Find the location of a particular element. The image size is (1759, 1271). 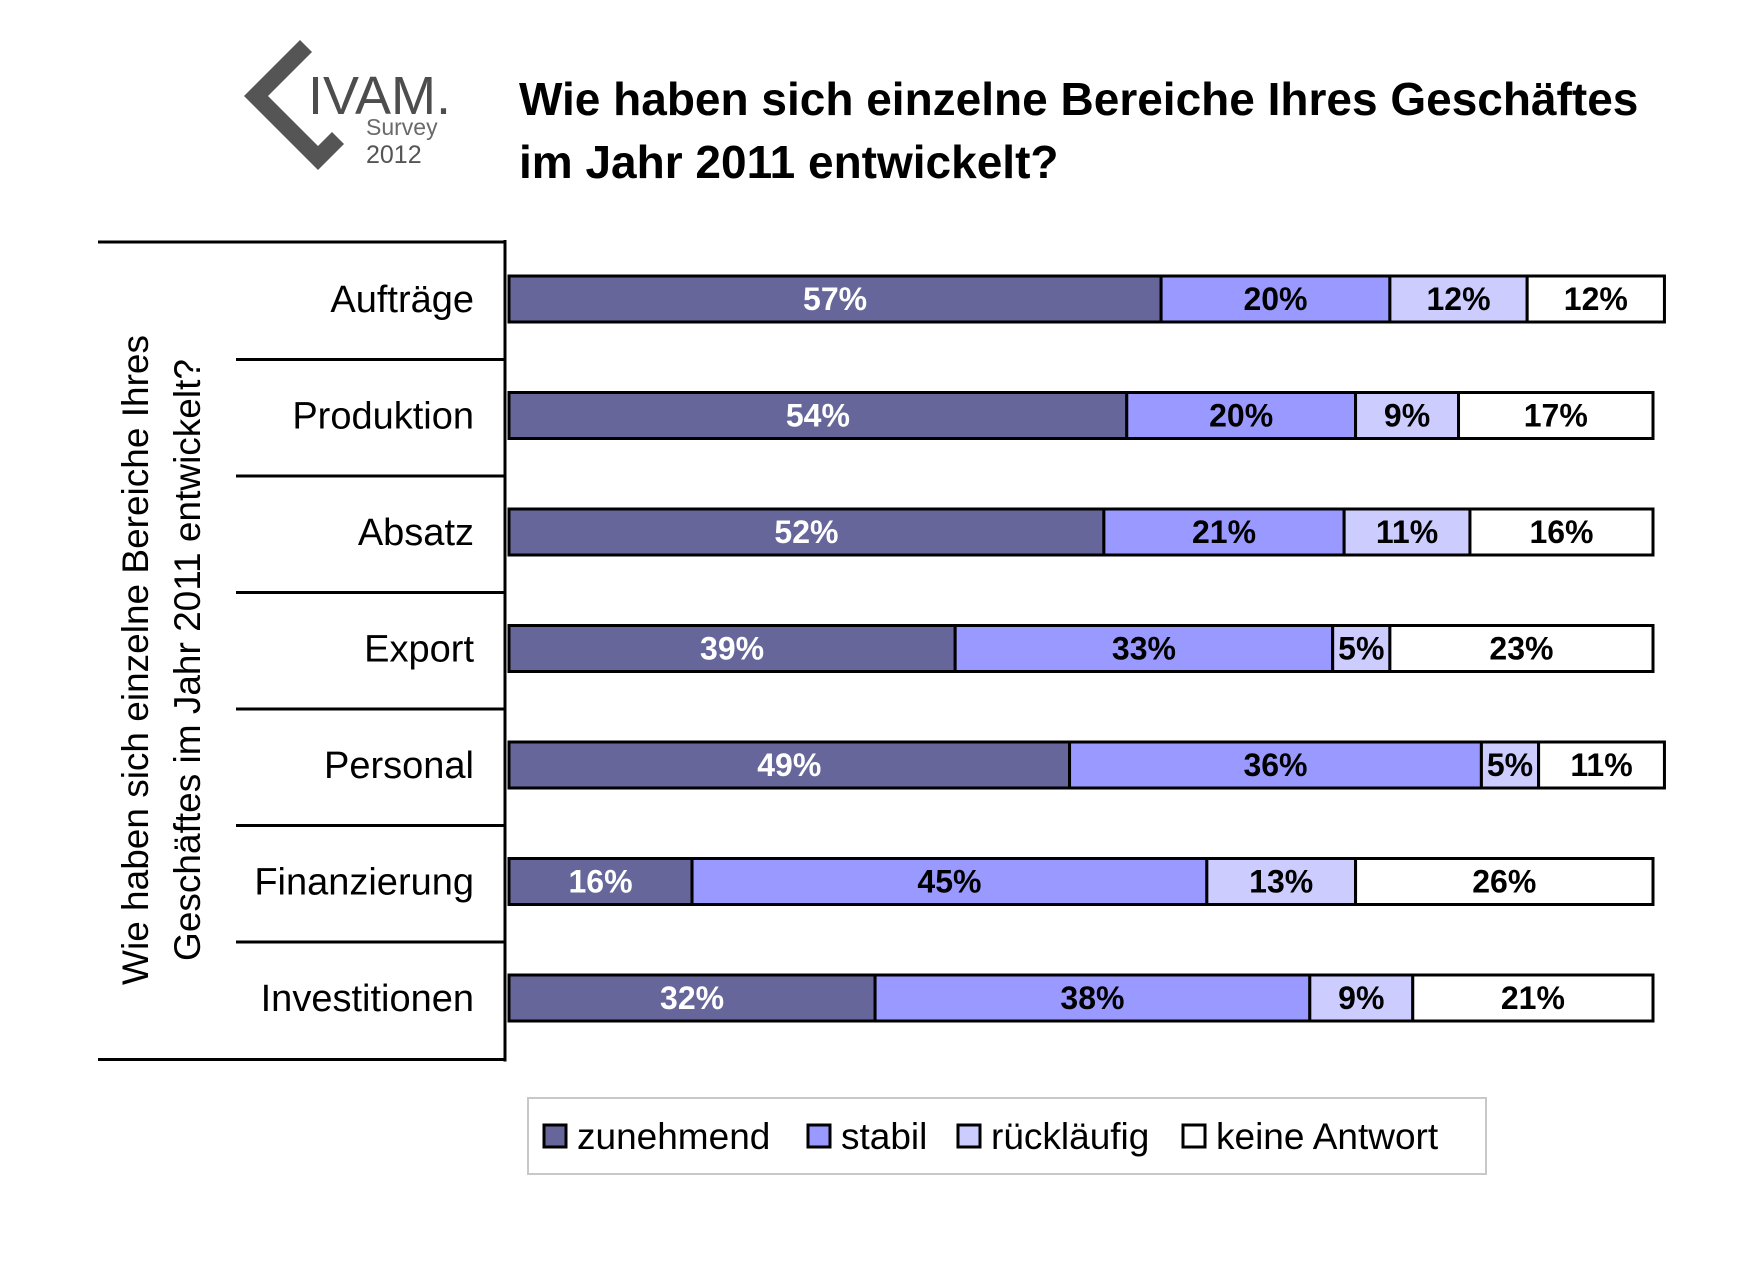

category-label-export: Export is located at coordinates (419, 650).